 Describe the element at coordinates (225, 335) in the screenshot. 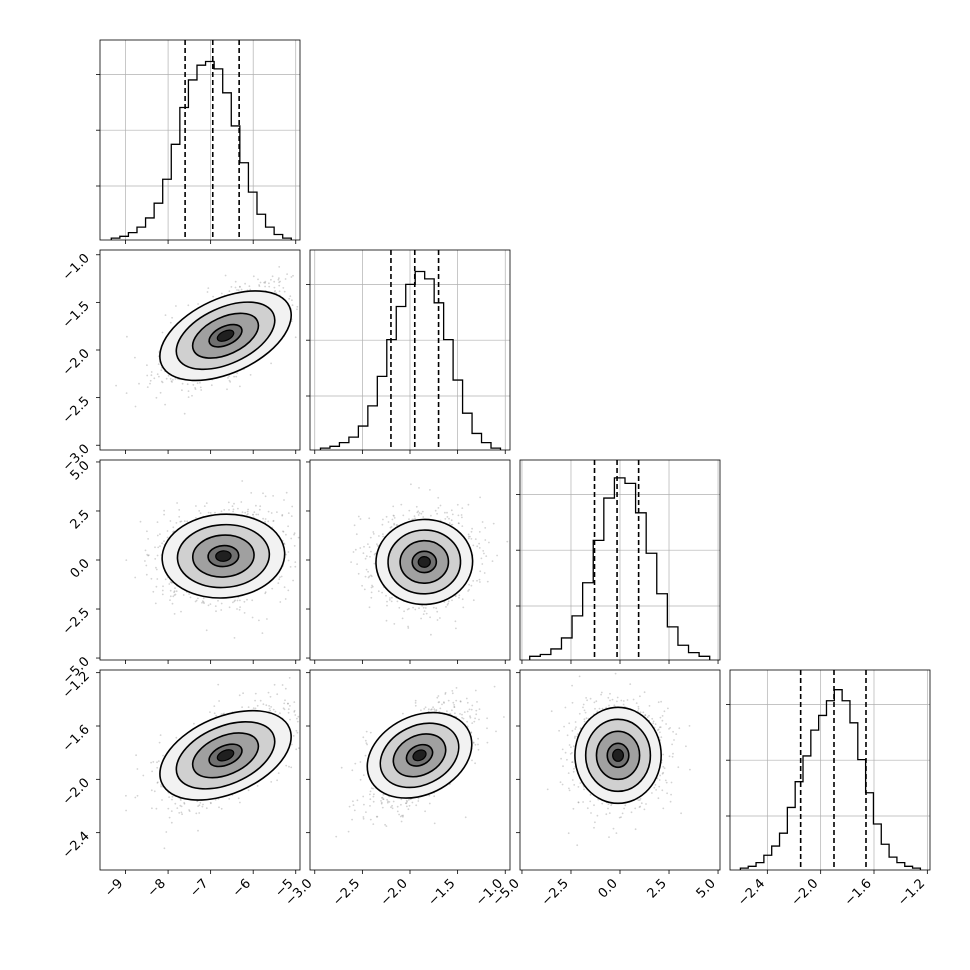

I see `contour-peak` at that location.